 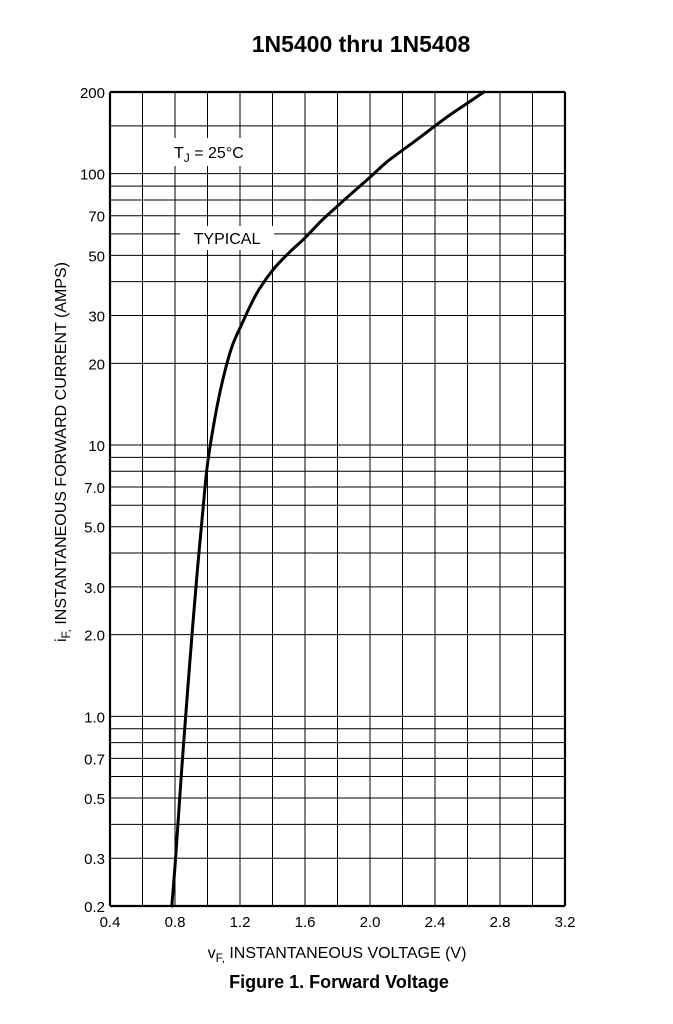 I want to click on x-axis-label: vF, INSTANTANEOUS VOLTAGE (V), so click(x=337, y=955).